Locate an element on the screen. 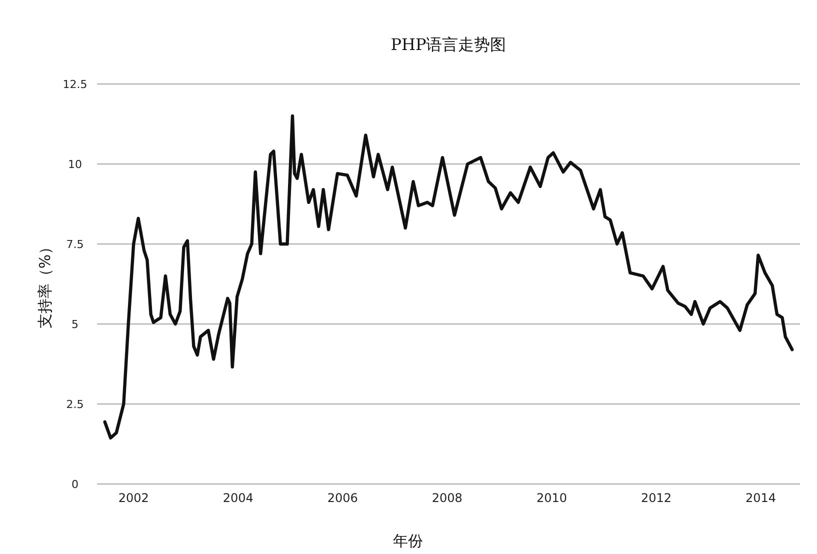 The height and width of the screenshot is (554, 817). y-tick-label: 12.5 is located at coordinates (75, 84).